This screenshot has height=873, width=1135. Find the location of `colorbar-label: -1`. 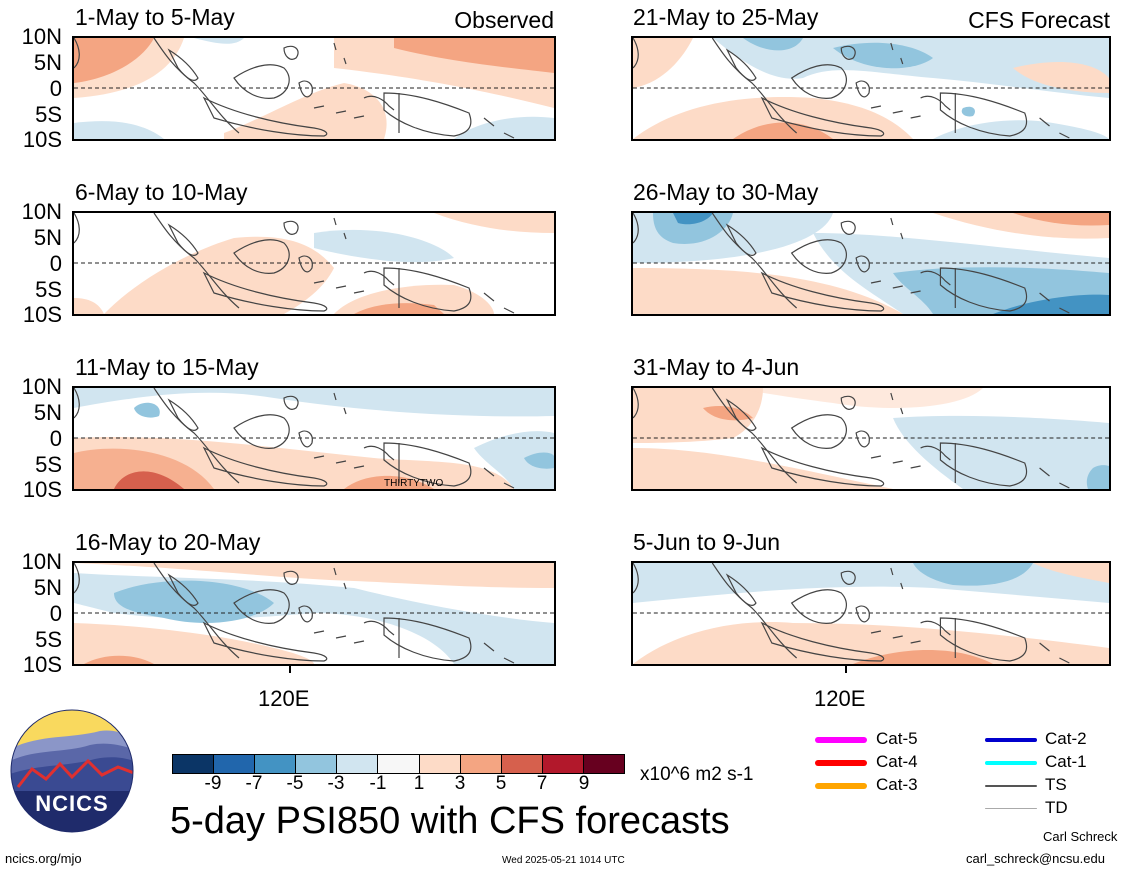

colorbar-label: -1 is located at coordinates (378, 783).